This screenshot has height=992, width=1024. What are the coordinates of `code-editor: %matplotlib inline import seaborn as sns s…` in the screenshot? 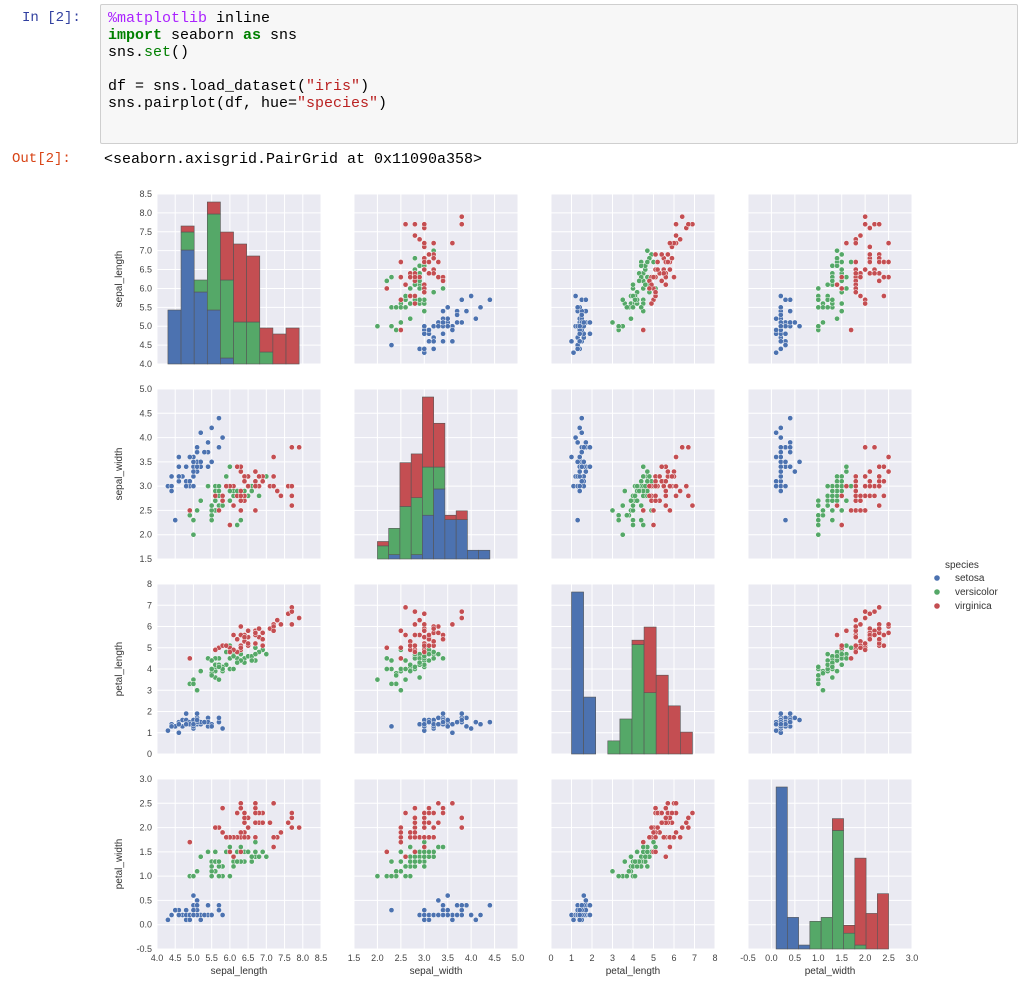 It's located at (247, 61).